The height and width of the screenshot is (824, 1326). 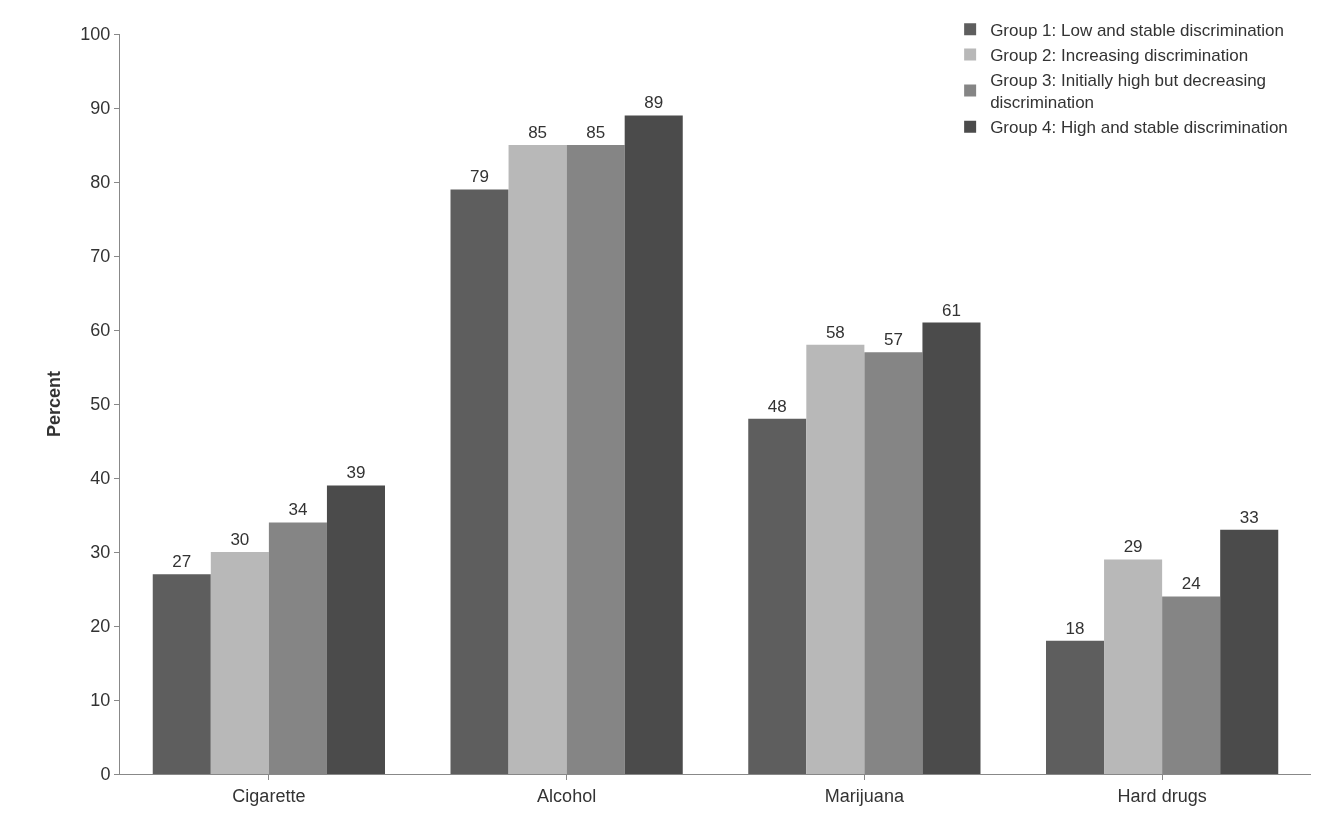 I want to click on y-axis-title: Percent, so click(x=53, y=404).